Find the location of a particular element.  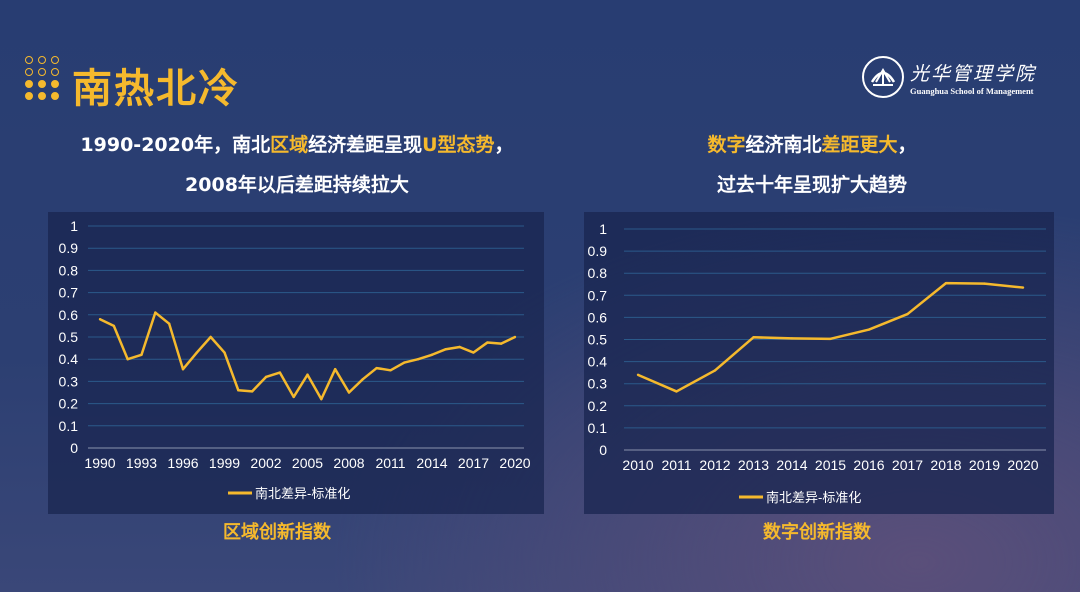

x-tick-label: 1999 is located at coordinates (224, 463).